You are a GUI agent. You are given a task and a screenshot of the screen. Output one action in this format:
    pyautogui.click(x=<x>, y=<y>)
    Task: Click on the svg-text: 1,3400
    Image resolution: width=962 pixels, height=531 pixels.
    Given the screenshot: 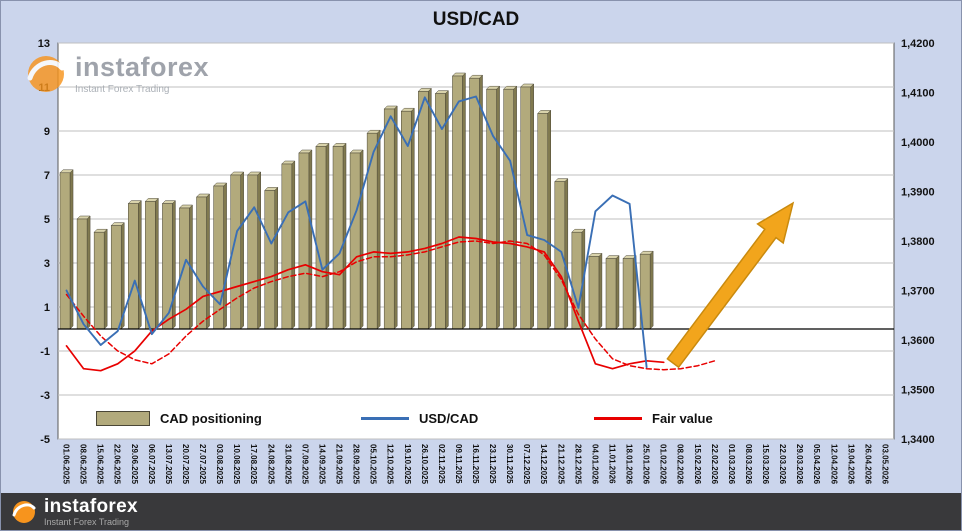 What is the action you would take?
    pyautogui.click(x=918, y=440)
    